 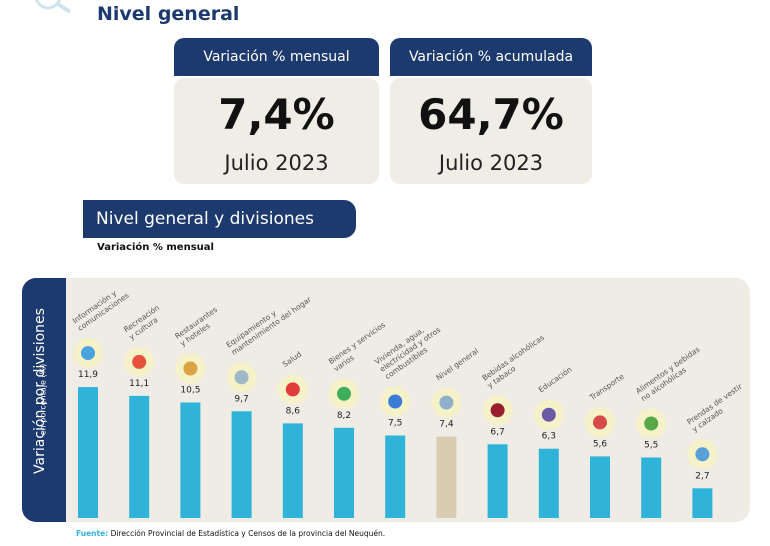 I want to click on category-label-7: Nivel general, so click(x=457, y=364).